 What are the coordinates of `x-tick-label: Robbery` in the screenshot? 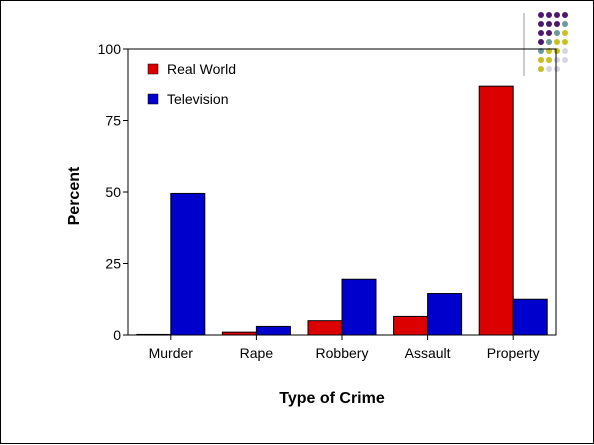 It's located at (342, 353).